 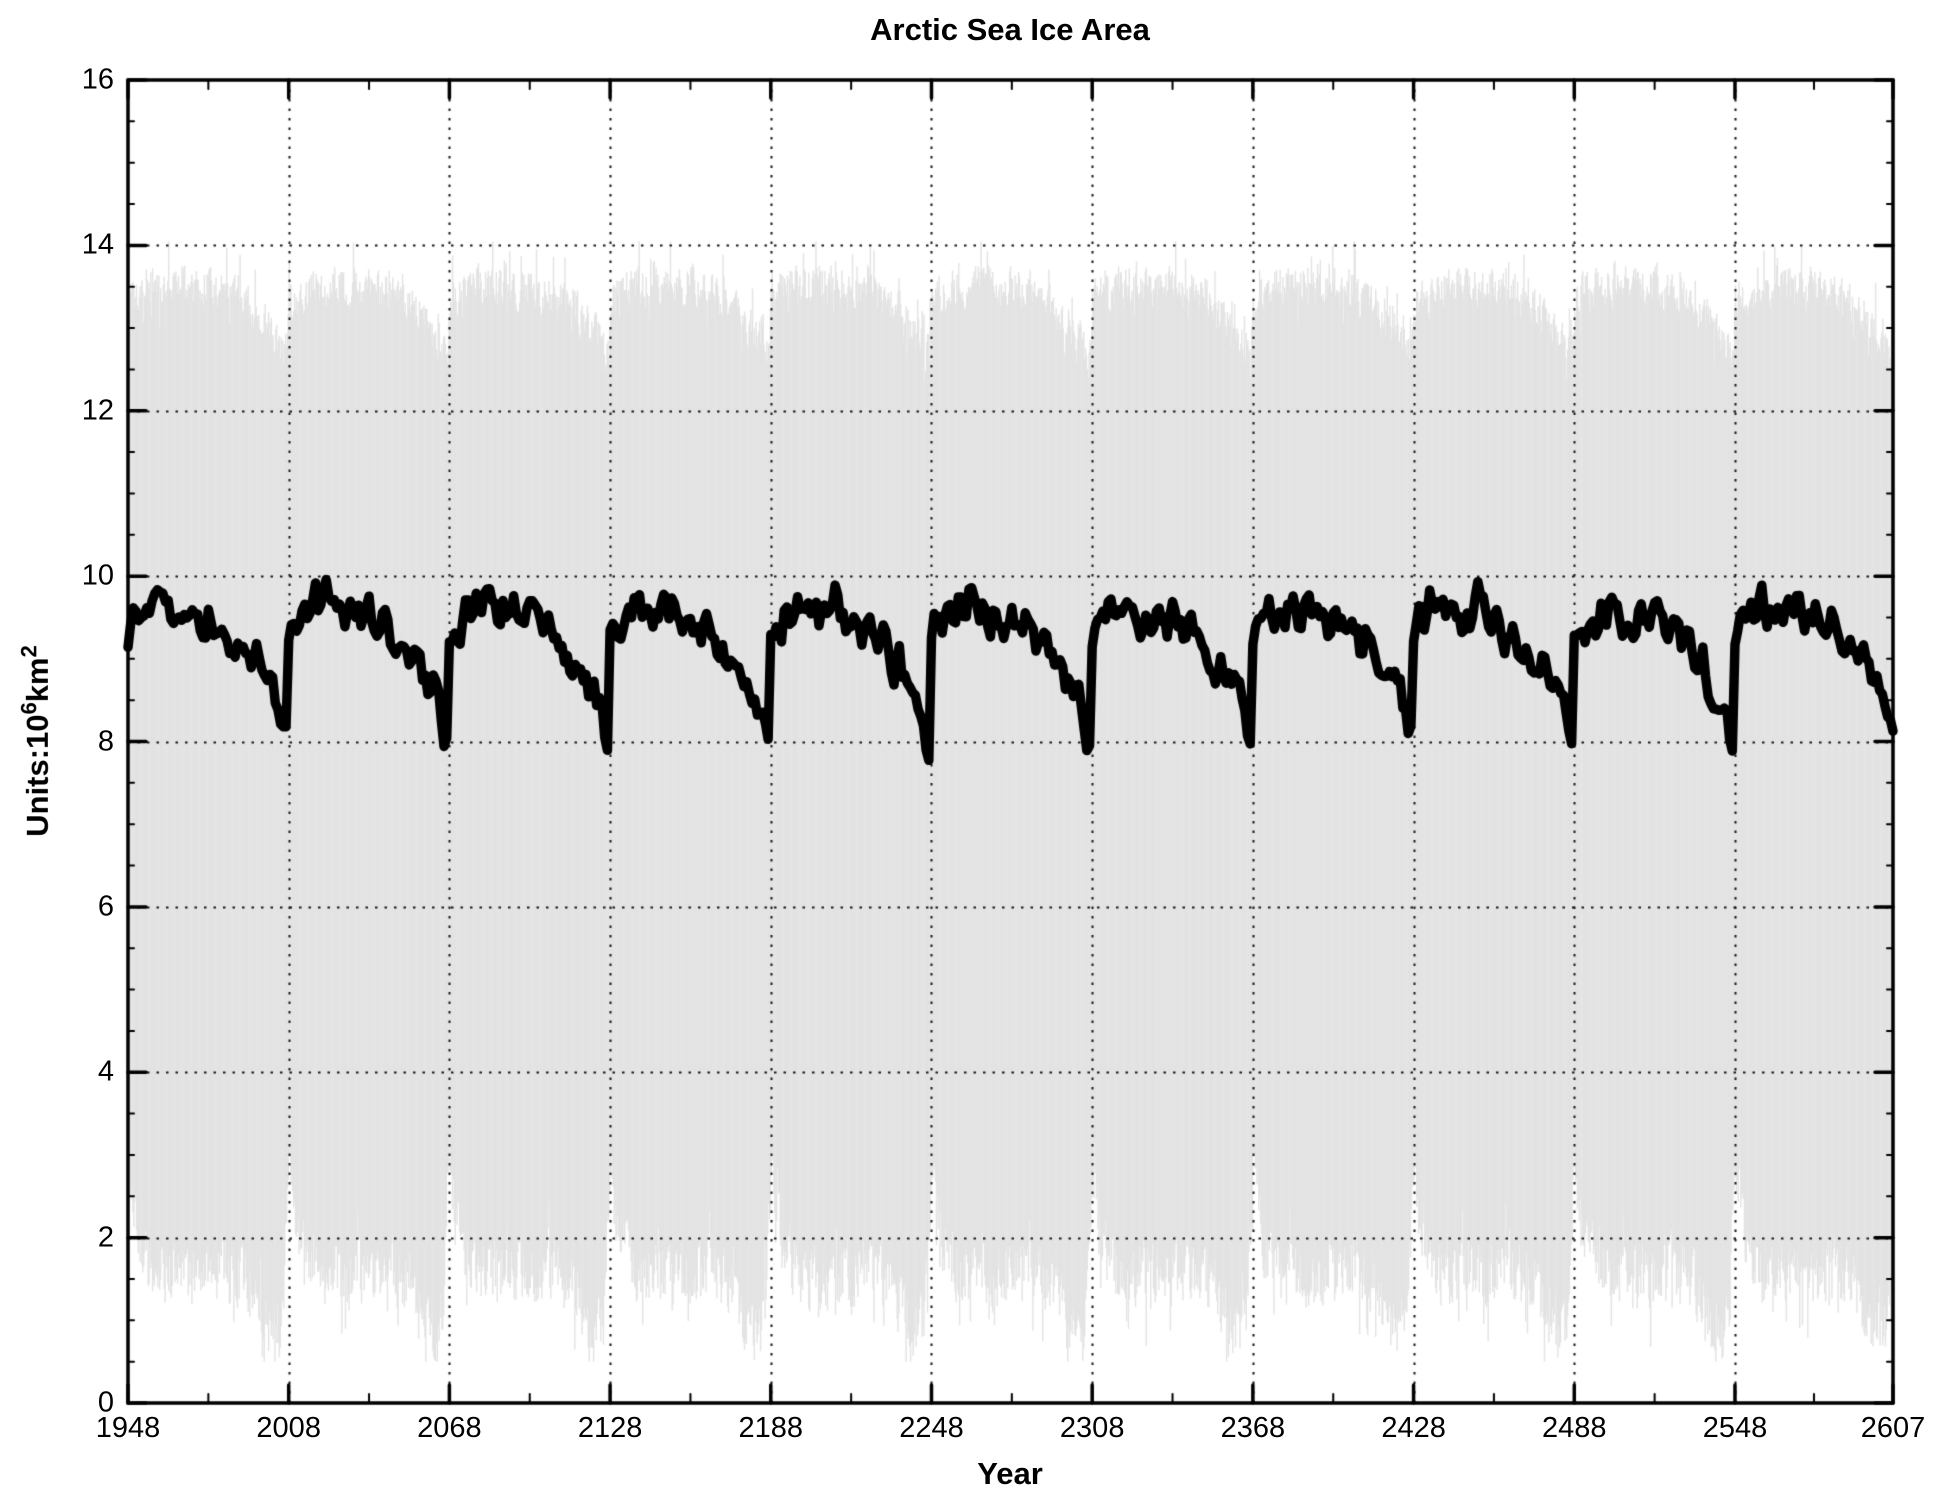 I want to click on x-tick-label: 2008, so click(x=288, y=1428).